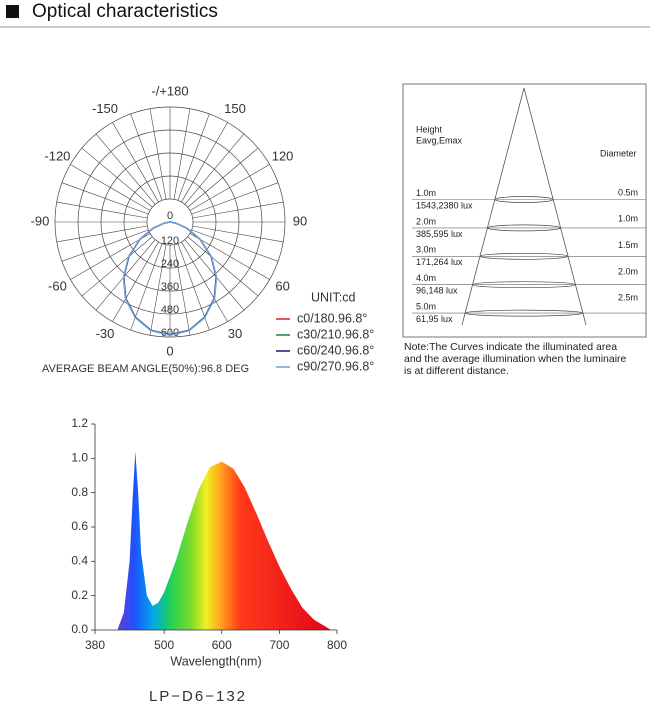 The image size is (650, 708). I want to click on angle-tick-label: 150, so click(235, 108).